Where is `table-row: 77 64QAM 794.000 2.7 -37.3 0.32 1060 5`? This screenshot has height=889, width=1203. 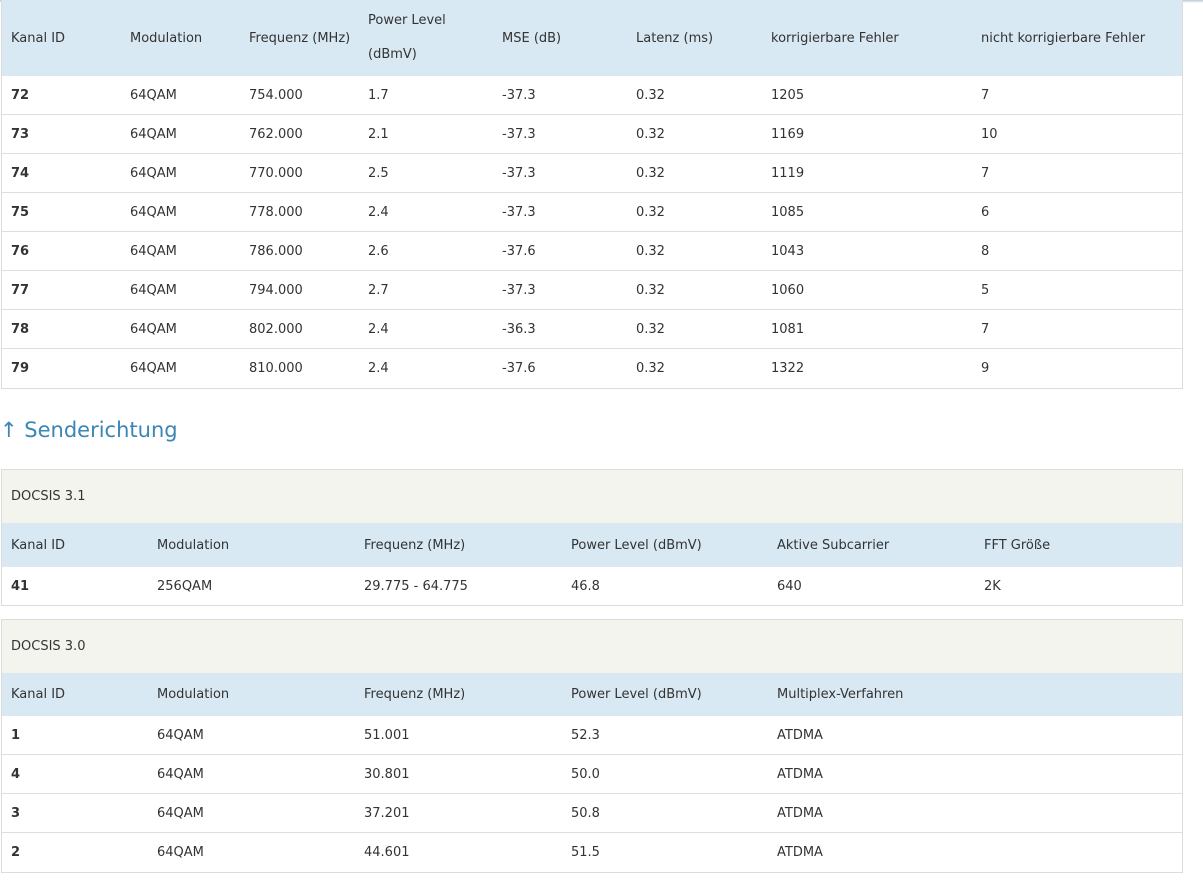
table-row: 77 64QAM 794.000 2.7 -37.3 0.32 1060 5 is located at coordinates (592, 290).